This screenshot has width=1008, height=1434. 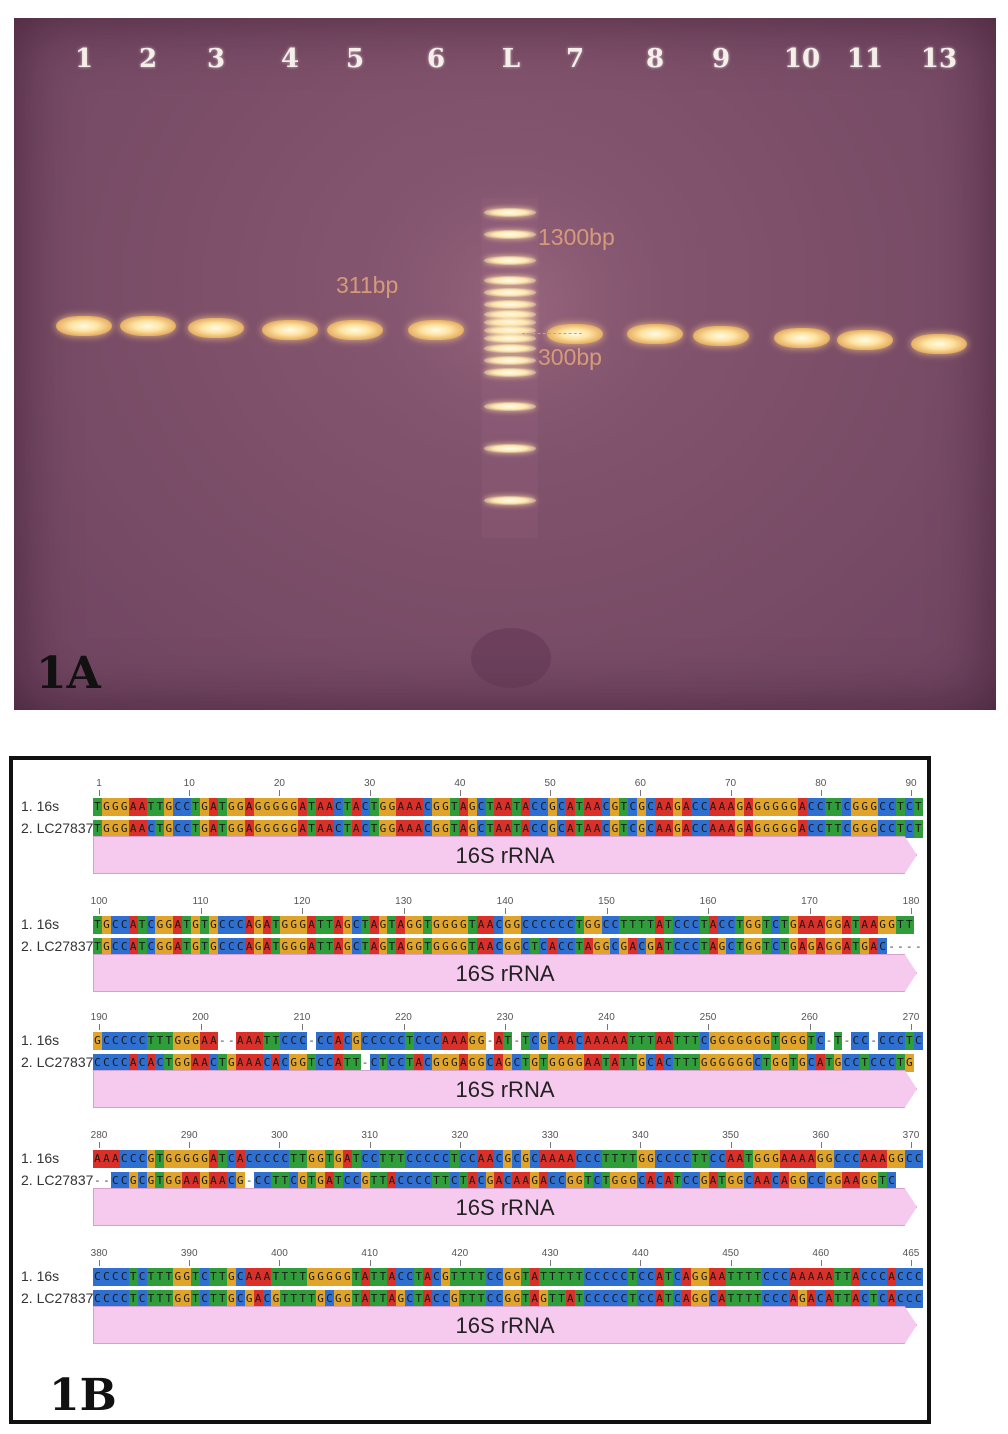 I want to click on lane-label-11: 11, so click(x=865, y=59).